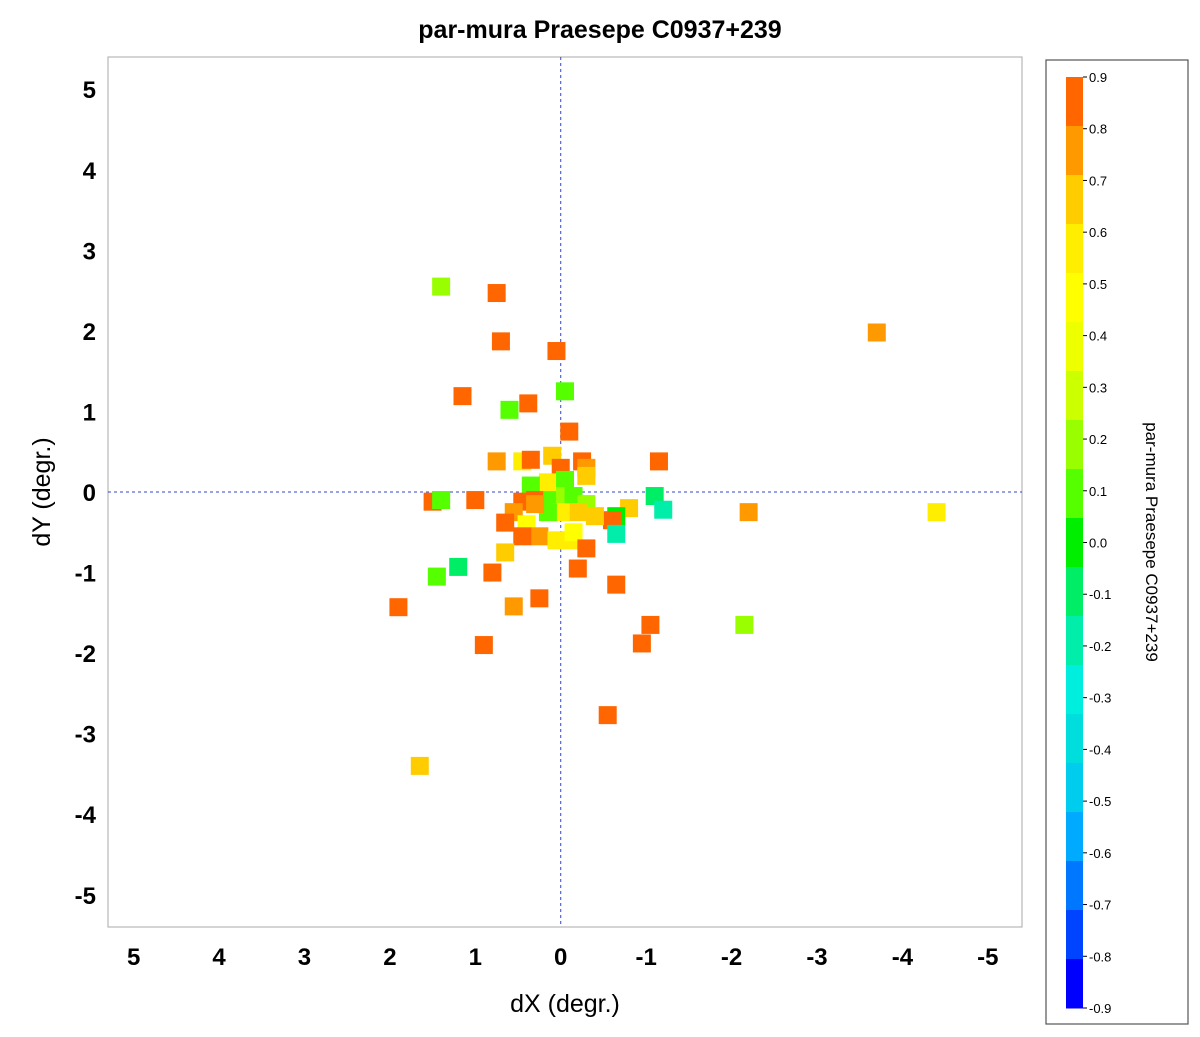 The image size is (1200, 1037). What do you see at coordinates (731, 957) in the screenshot?
I see `x-tick-label: -2` at bounding box center [731, 957].